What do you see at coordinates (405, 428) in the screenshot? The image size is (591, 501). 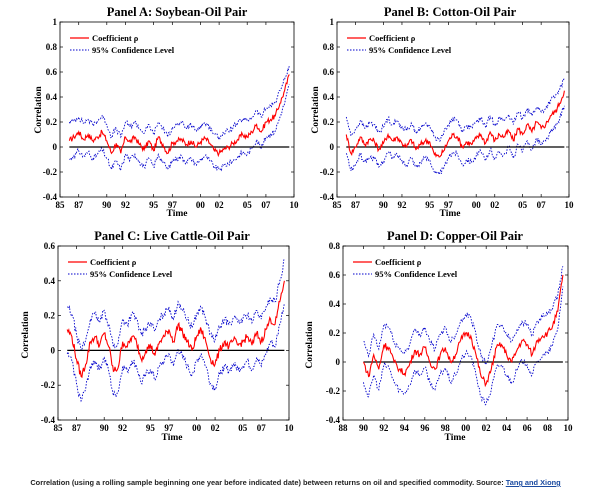 I see `x-tick-label: 94` at bounding box center [405, 428].